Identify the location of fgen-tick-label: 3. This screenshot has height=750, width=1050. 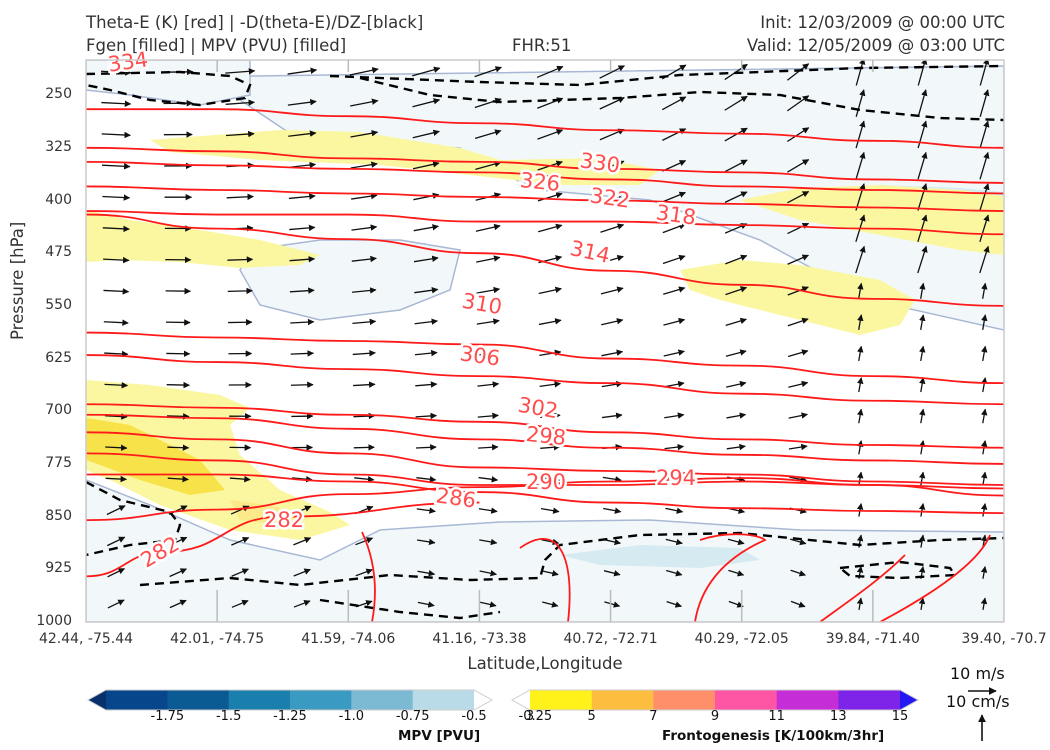
(530, 716).